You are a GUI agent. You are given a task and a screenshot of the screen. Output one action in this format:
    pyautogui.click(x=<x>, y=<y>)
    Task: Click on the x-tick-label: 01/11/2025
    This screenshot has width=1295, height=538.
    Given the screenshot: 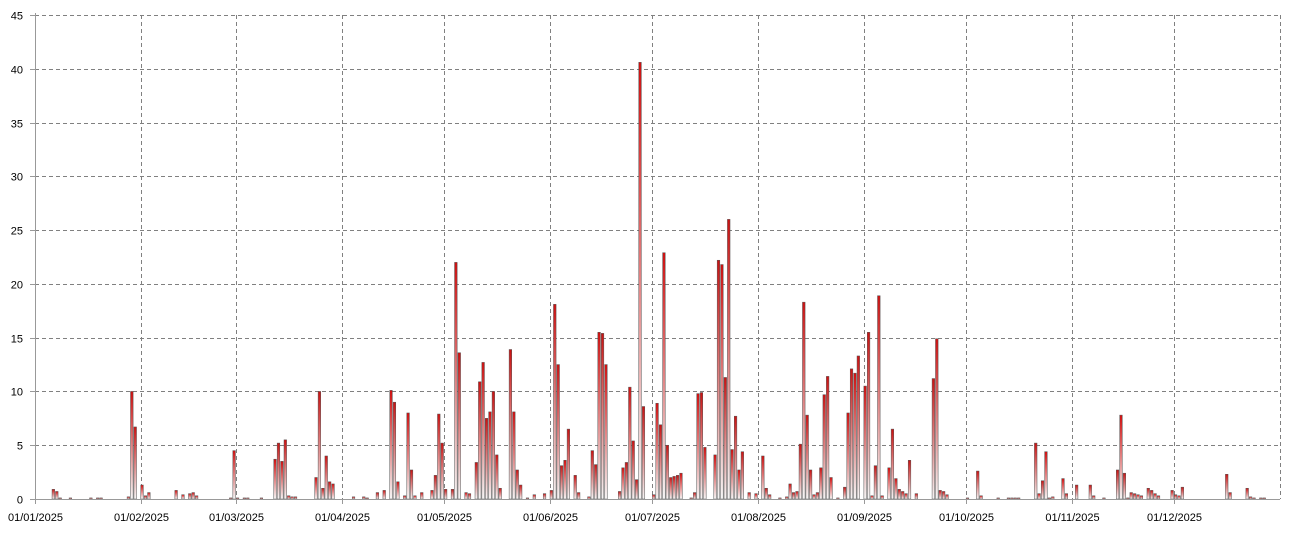 What is the action you would take?
    pyautogui.click(x=1072, y=518)
    